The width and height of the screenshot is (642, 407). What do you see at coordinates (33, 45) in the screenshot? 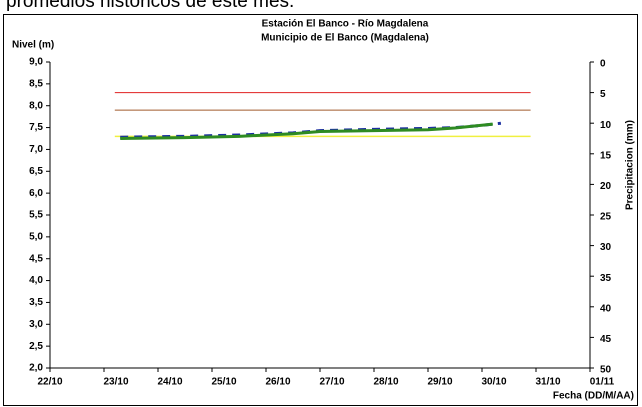
I see `y-axis-label: Nivel (m)` at bounding box center [33, 45].